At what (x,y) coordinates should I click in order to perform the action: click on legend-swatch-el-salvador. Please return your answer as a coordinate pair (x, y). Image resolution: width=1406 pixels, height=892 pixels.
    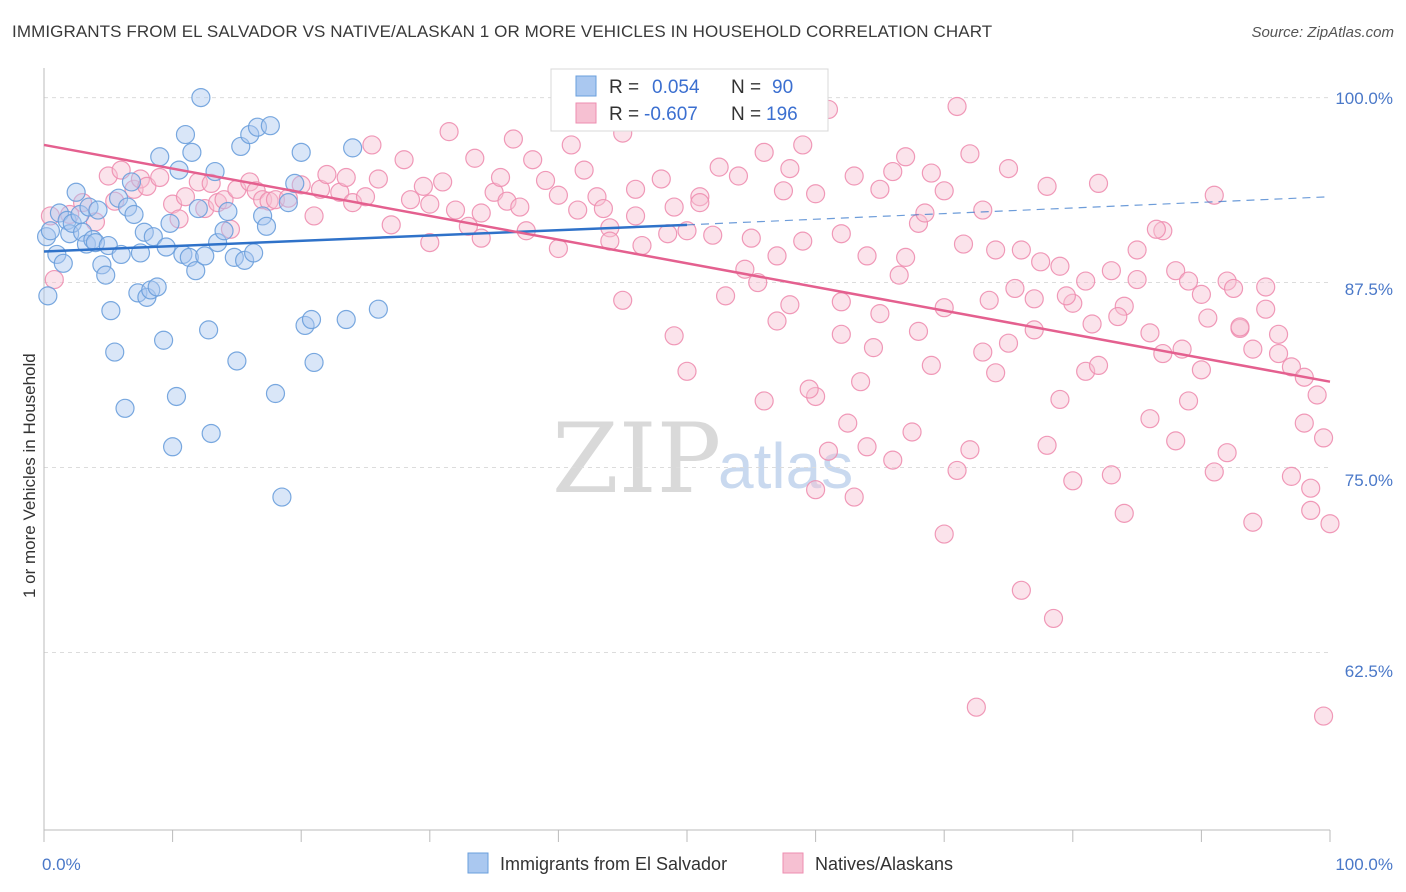
    Looking at the image, I should click on (586, 86).